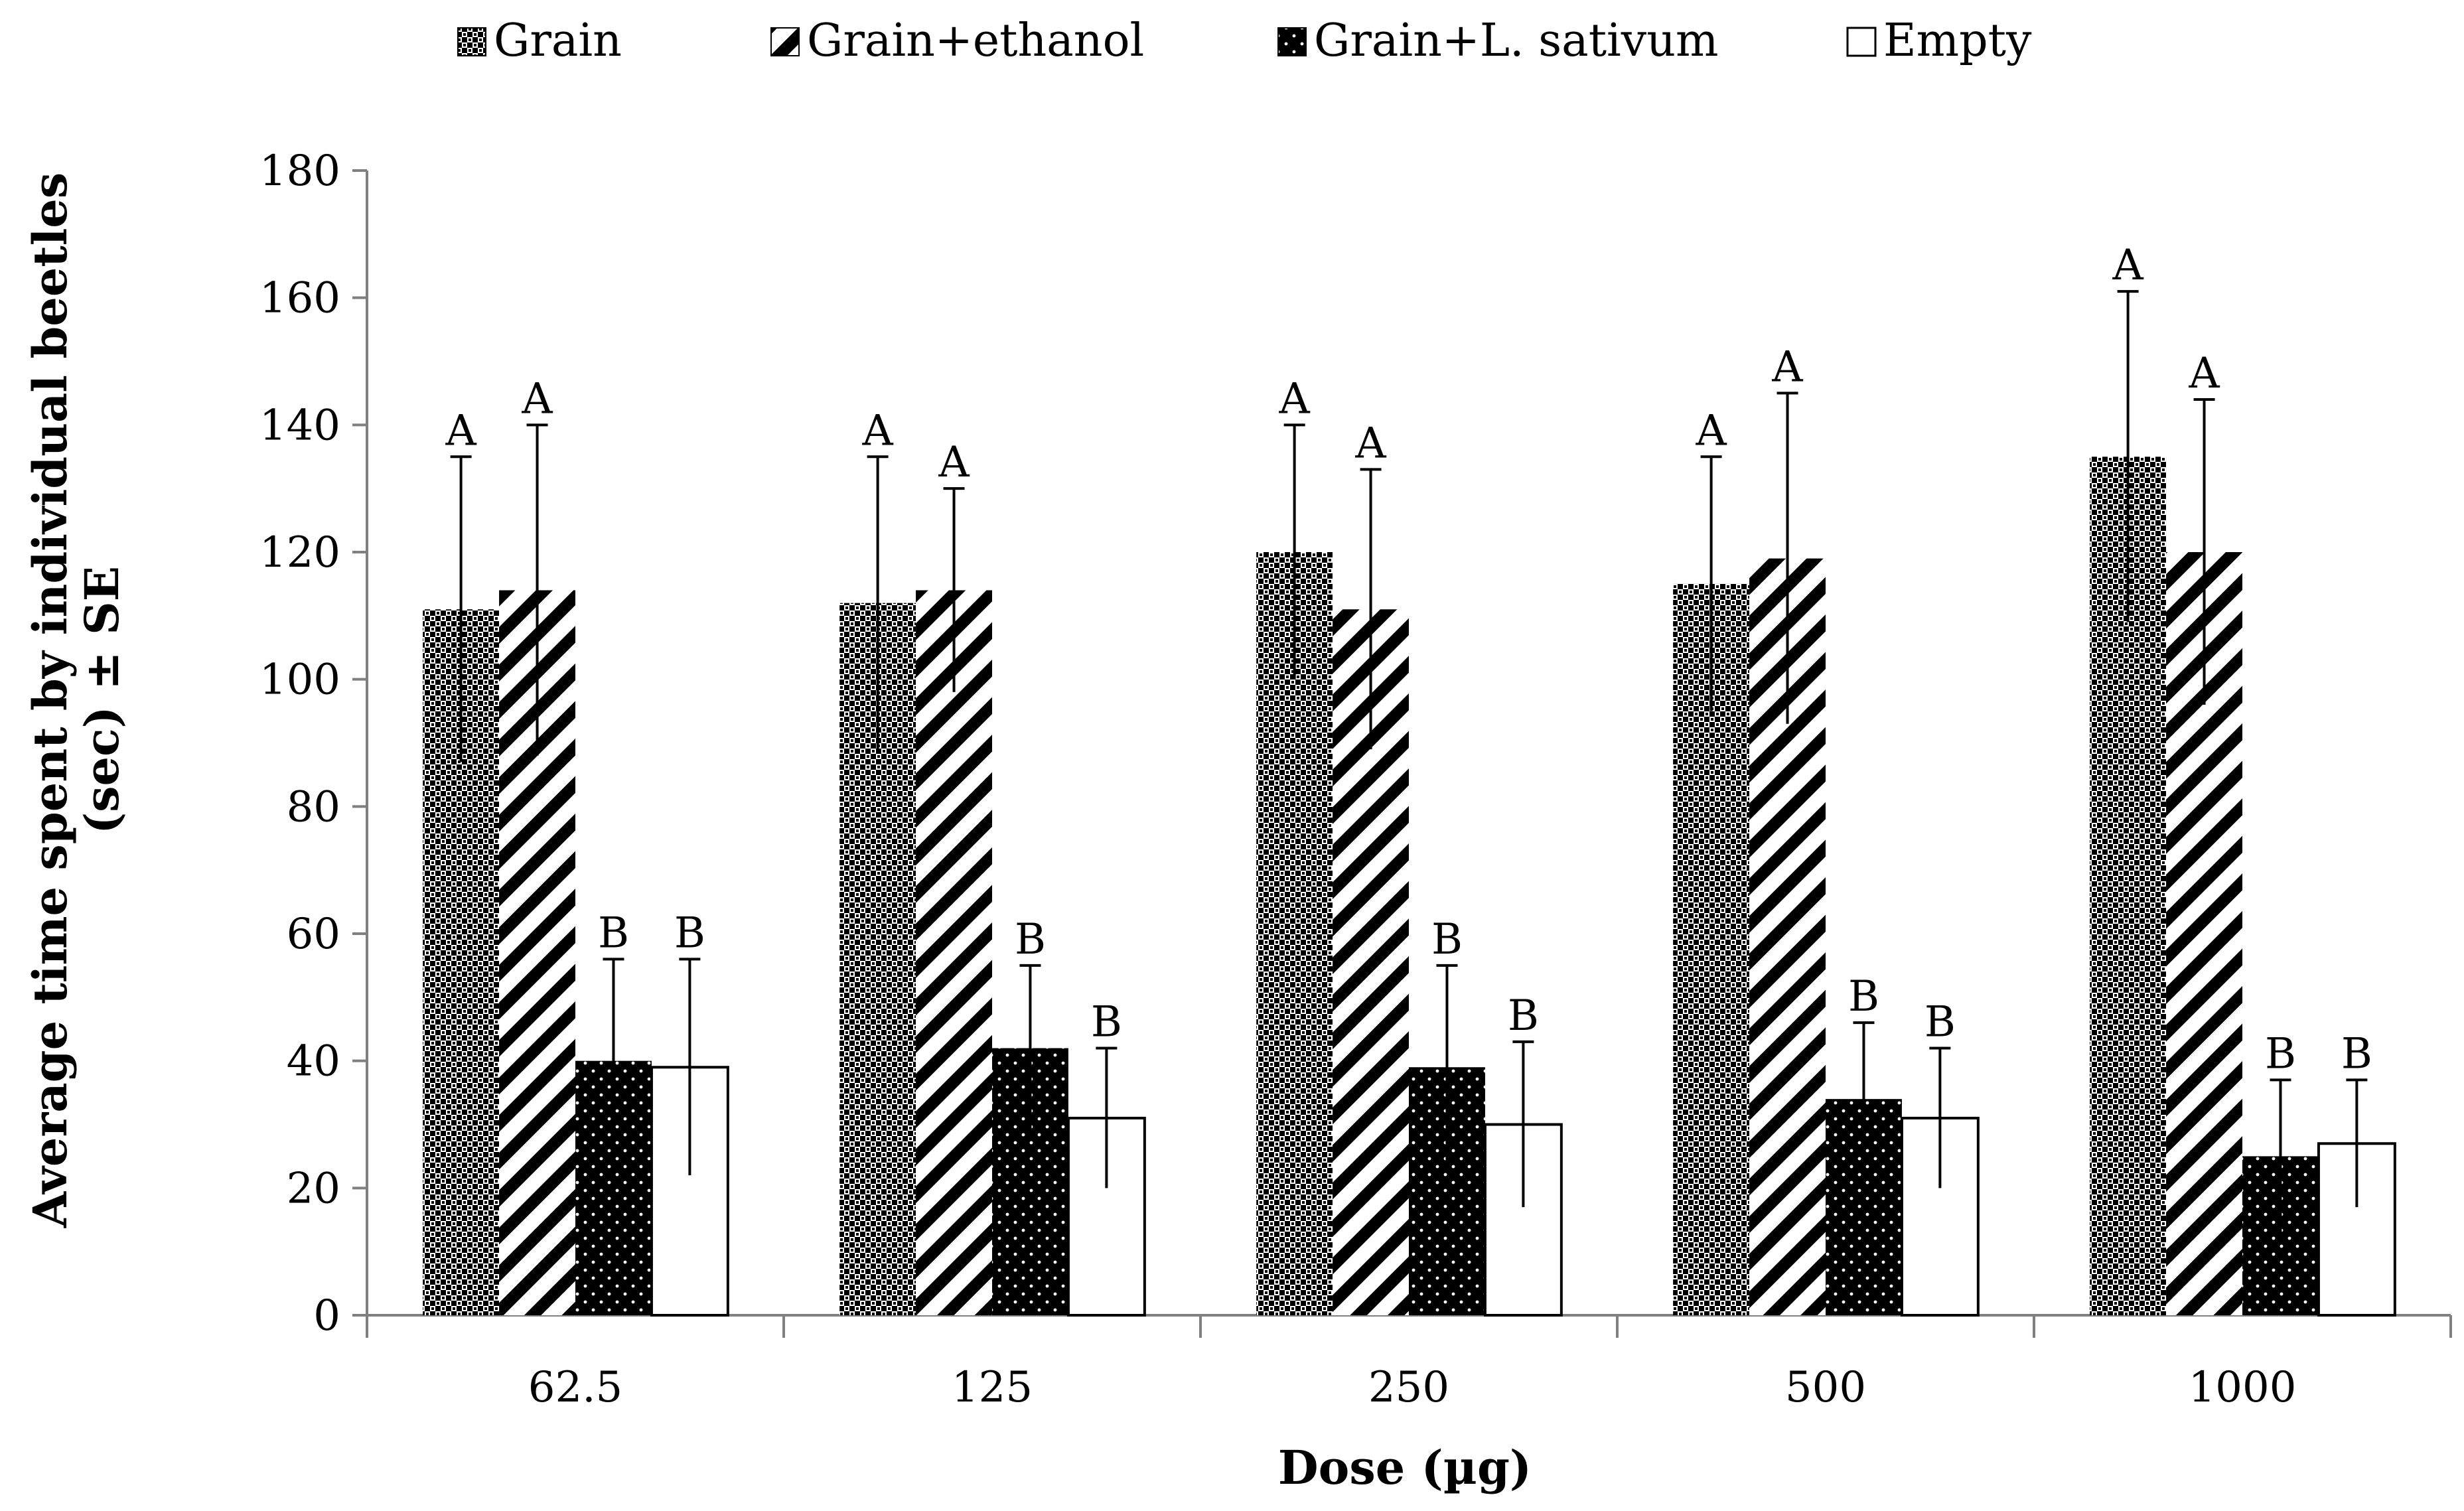 Image resolution: width=2464 pixels, height=1511 pixels. What do you see at coordinates (299, 552) in the screenshot?
I see `y-tick-label: 120` at bounding box center [299, 552].